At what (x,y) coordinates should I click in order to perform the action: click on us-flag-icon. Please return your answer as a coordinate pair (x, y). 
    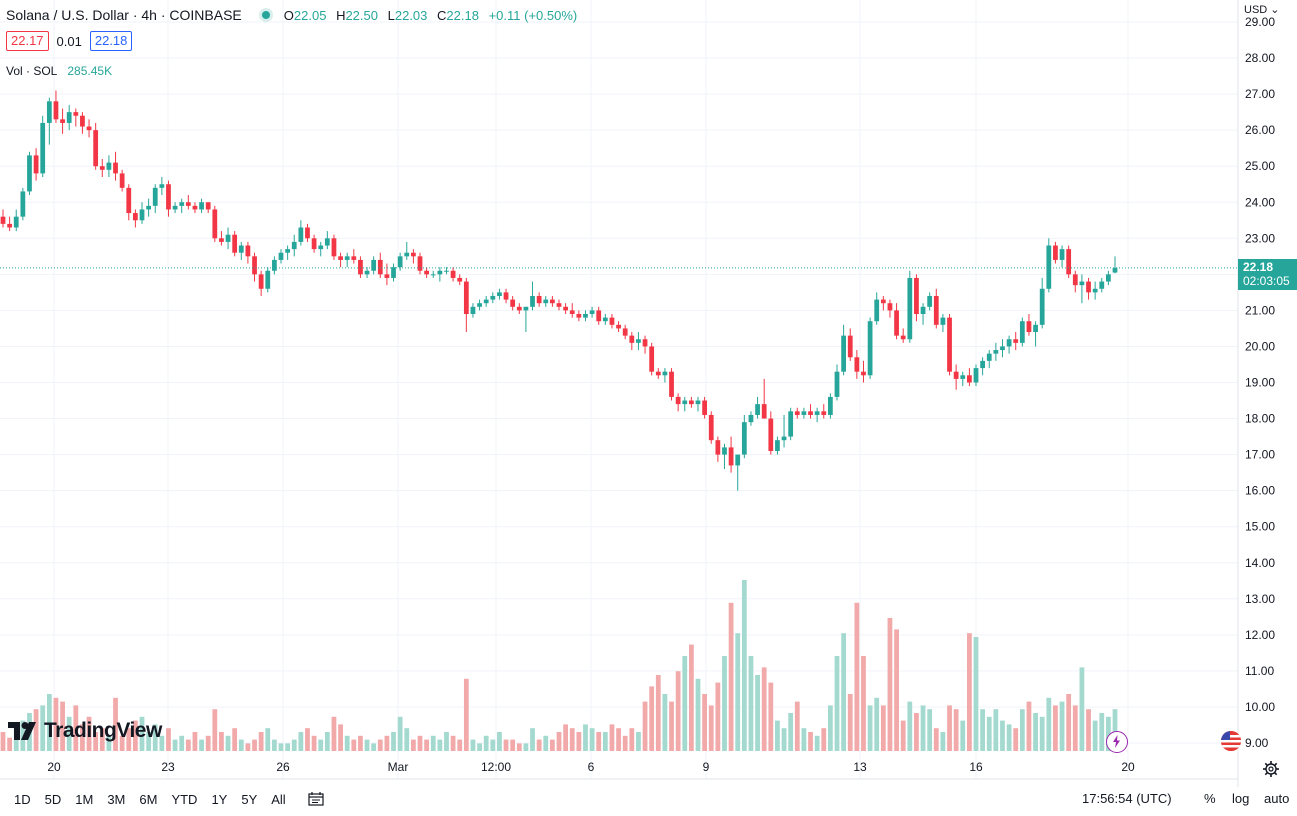
    Looking at the image, I should click on (1231, 741).